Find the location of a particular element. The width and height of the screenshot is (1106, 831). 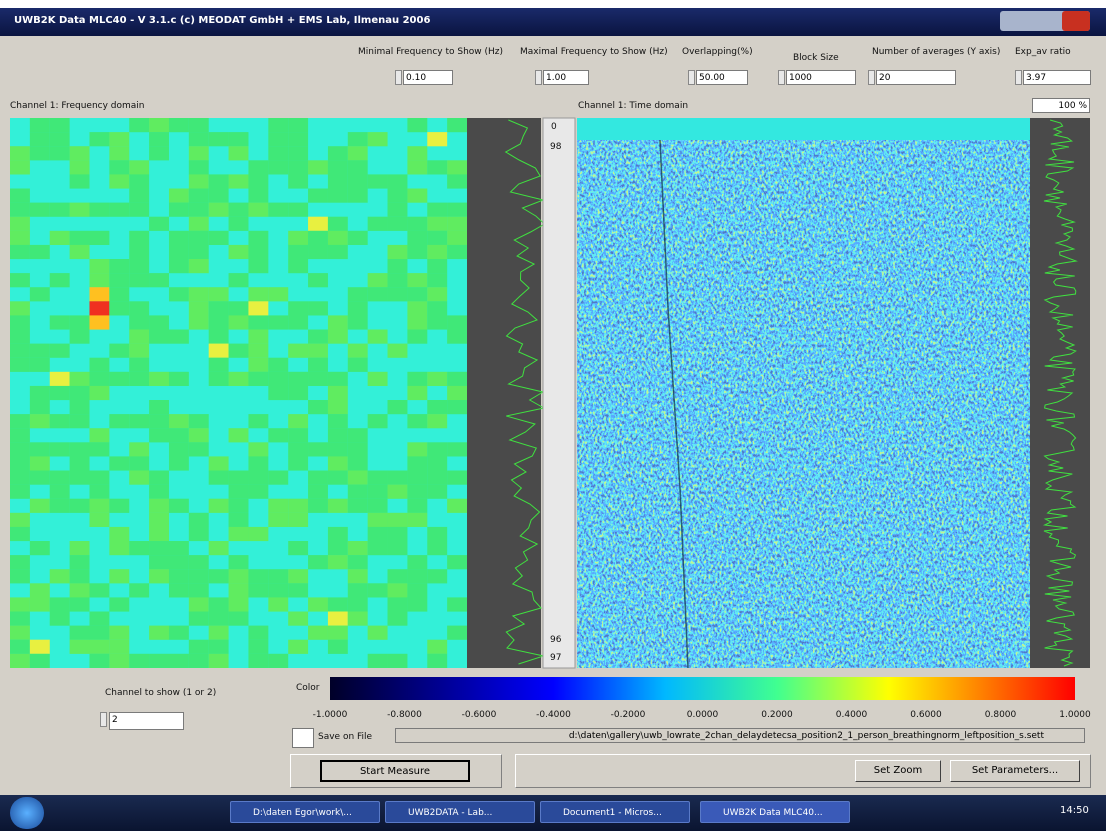

param-input: 20 is located at coordinates (916, 77).